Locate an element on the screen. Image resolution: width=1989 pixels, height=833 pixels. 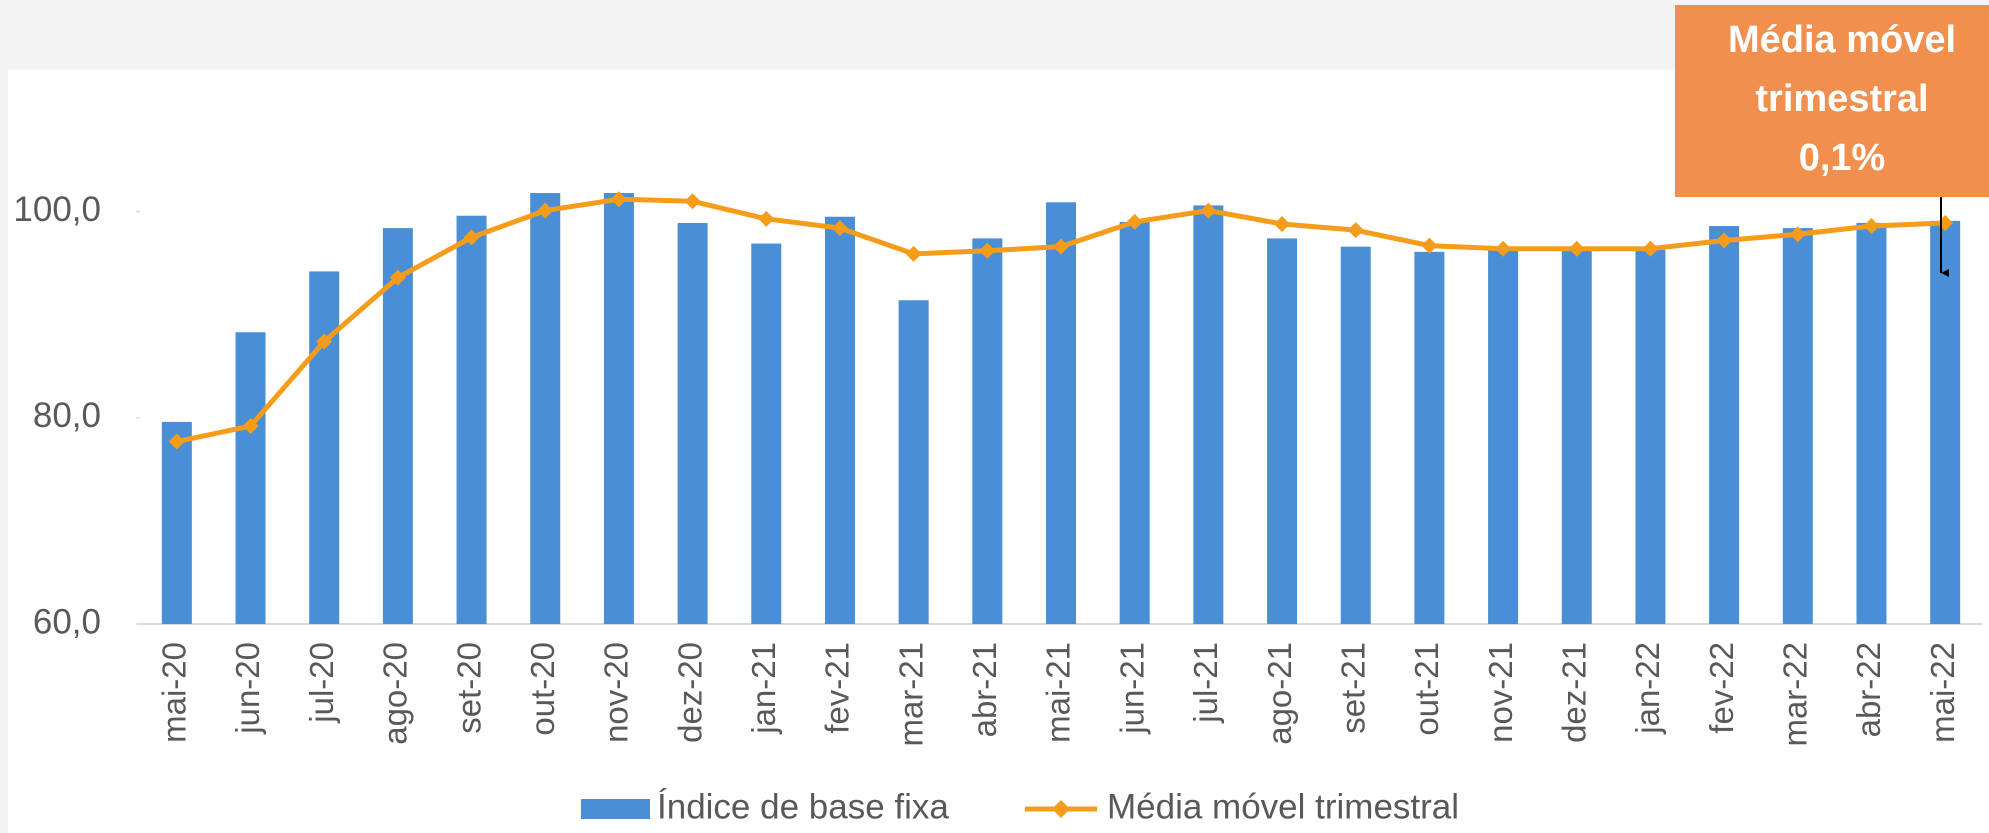
x-tick-label: out-20 is located at coordinates (542, 689).